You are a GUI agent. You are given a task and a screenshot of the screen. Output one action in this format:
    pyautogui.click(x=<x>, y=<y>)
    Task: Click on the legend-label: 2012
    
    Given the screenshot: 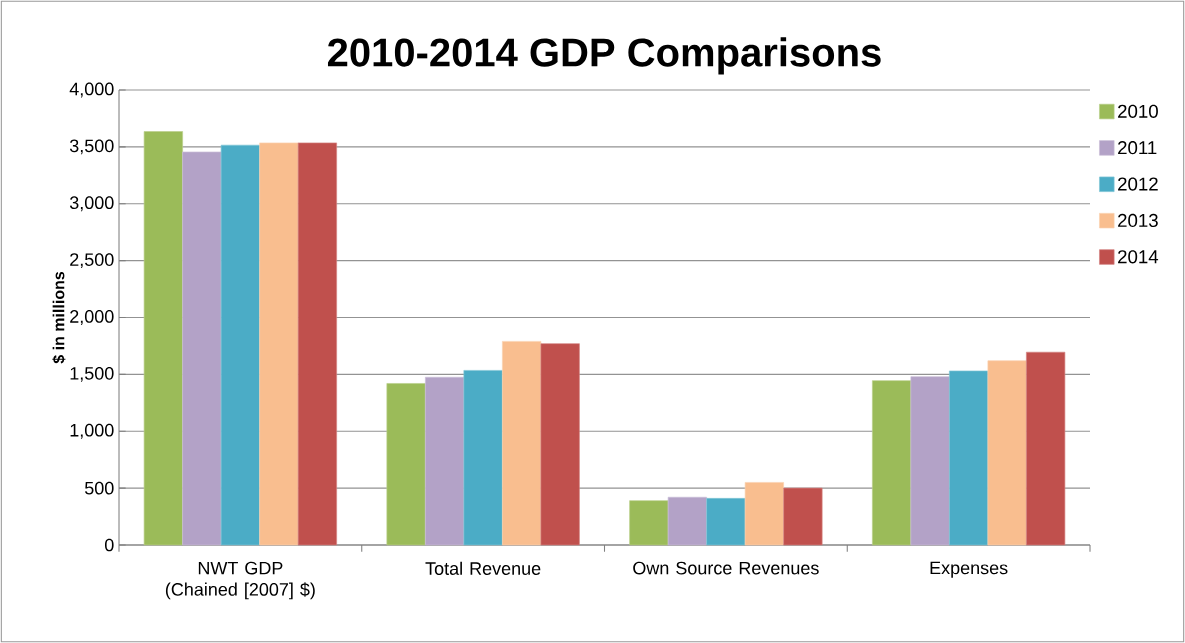 What is the action you would take?
    pyautogui.click(x=1138, y=184)
    